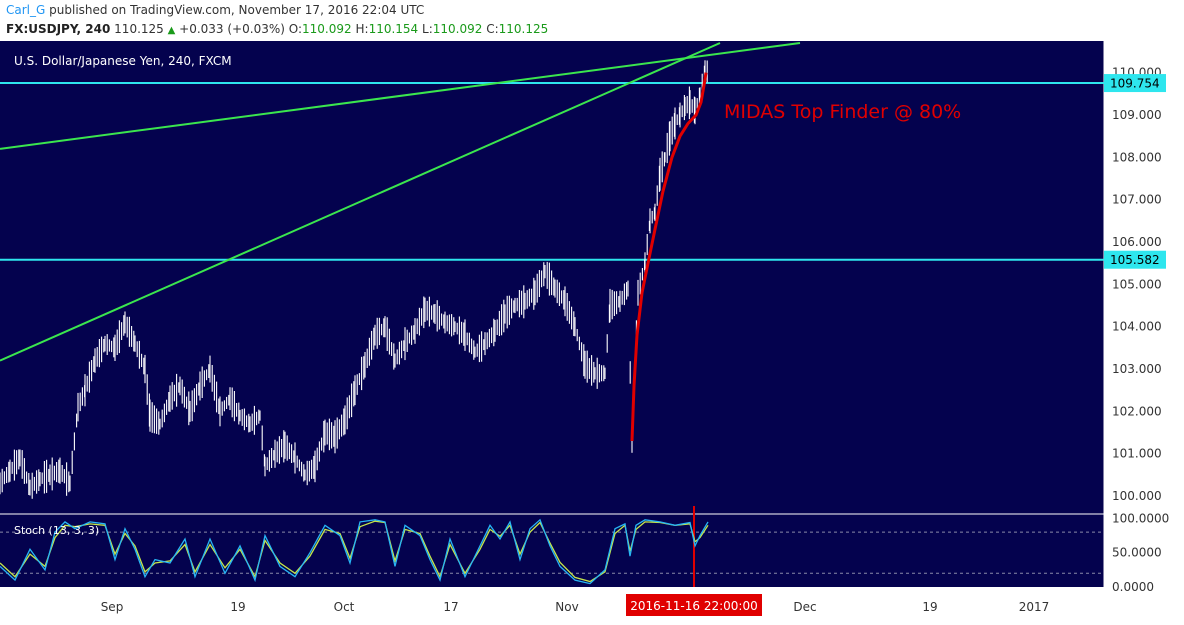 The image size is (1184, 625). Describe the element at coordinates (492, 29) in the screenshot. I see `close-label: C:` at that location.